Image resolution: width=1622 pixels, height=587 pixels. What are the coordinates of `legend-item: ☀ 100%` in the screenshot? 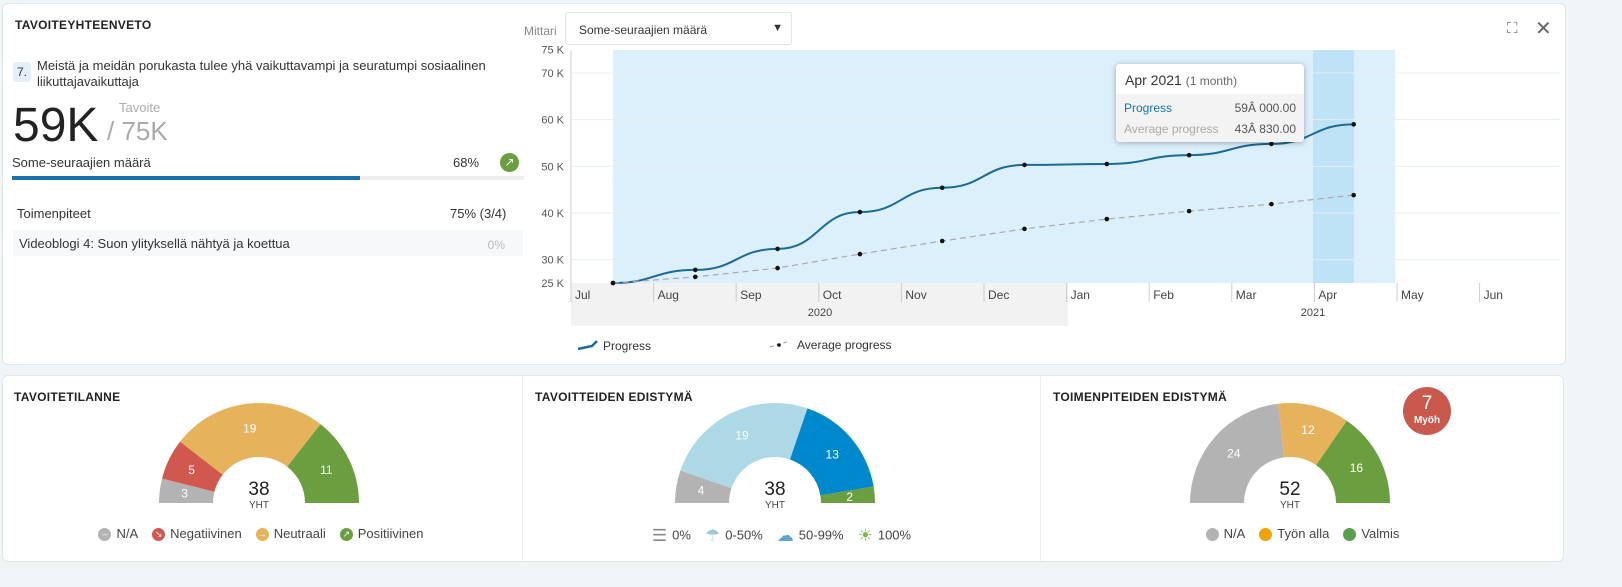 It's located at (885, 536).